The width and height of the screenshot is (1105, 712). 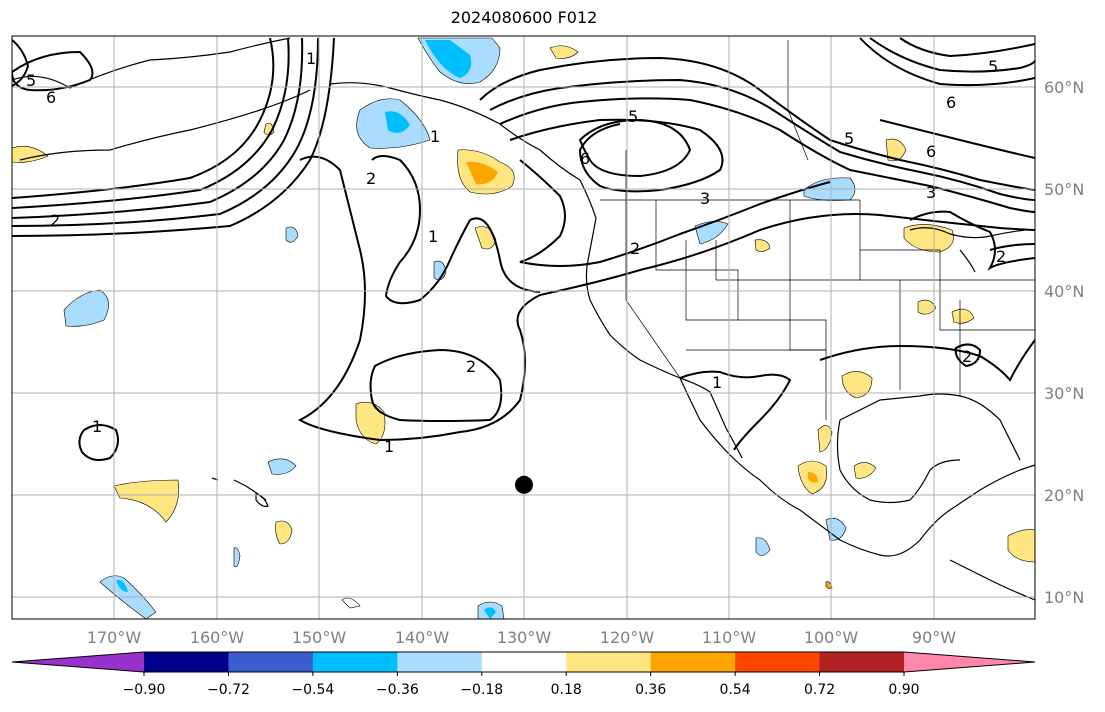 I want to click on lat-label: 30°N, so click(x=1064, y=393).